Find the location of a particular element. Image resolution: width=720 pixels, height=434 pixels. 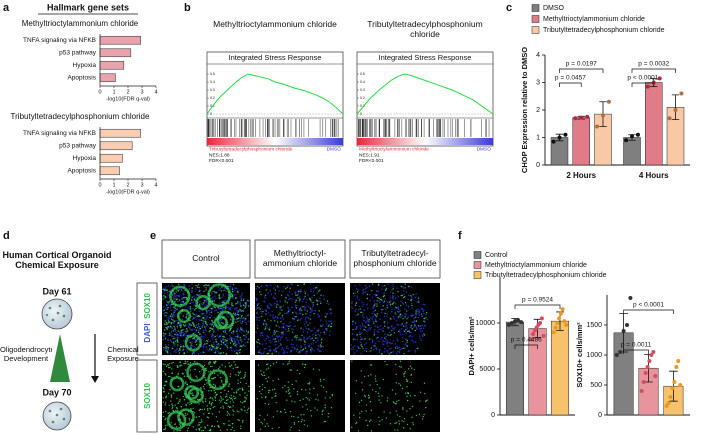

significance-bracket is located at coordinates (582, 71).